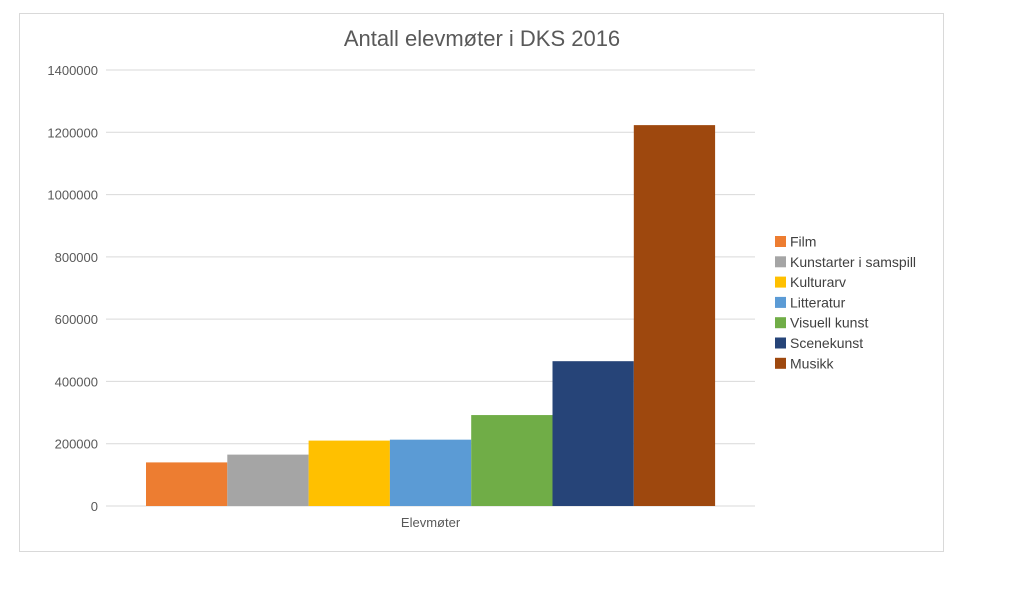 The image size is (1024, 612). I want to click on bar-kunstarter-i-samspill, so click(268, 480).